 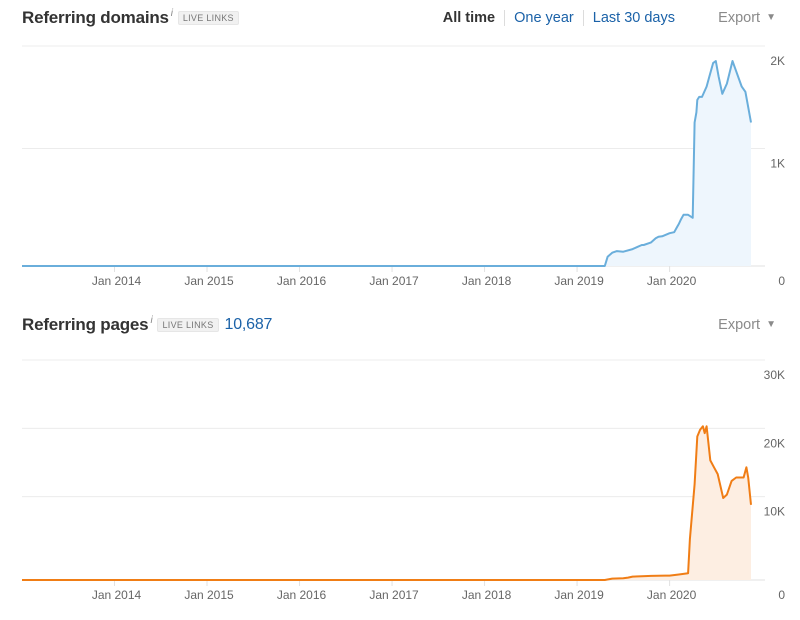 I want to click on referring-pages-title-group: Referring pages i LIVE LINKS 10,687, so click(x=147, y=325).